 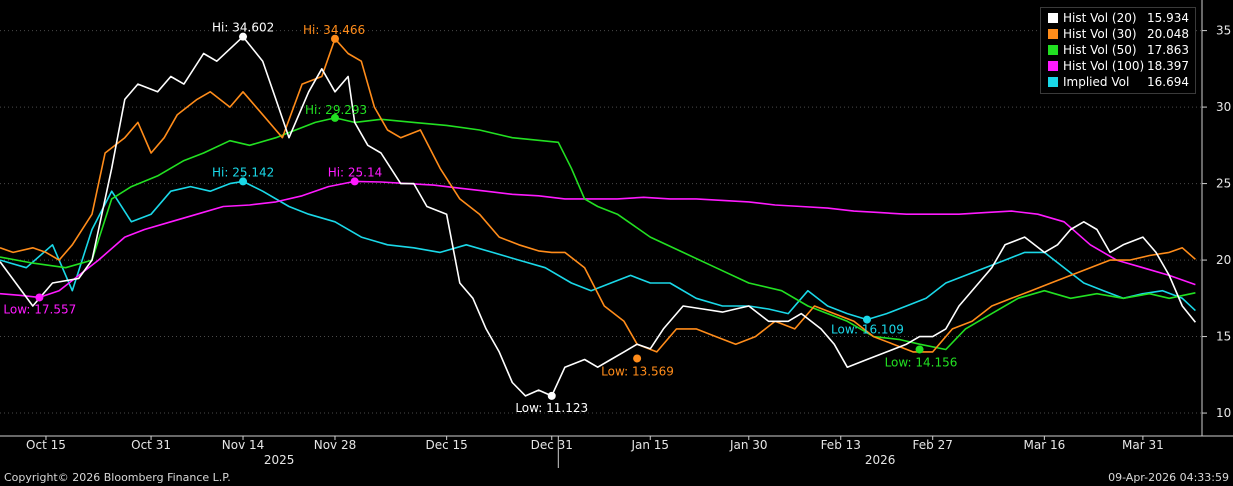 I want to click on y-tick-label: 35, so click(x=1223, y=31).